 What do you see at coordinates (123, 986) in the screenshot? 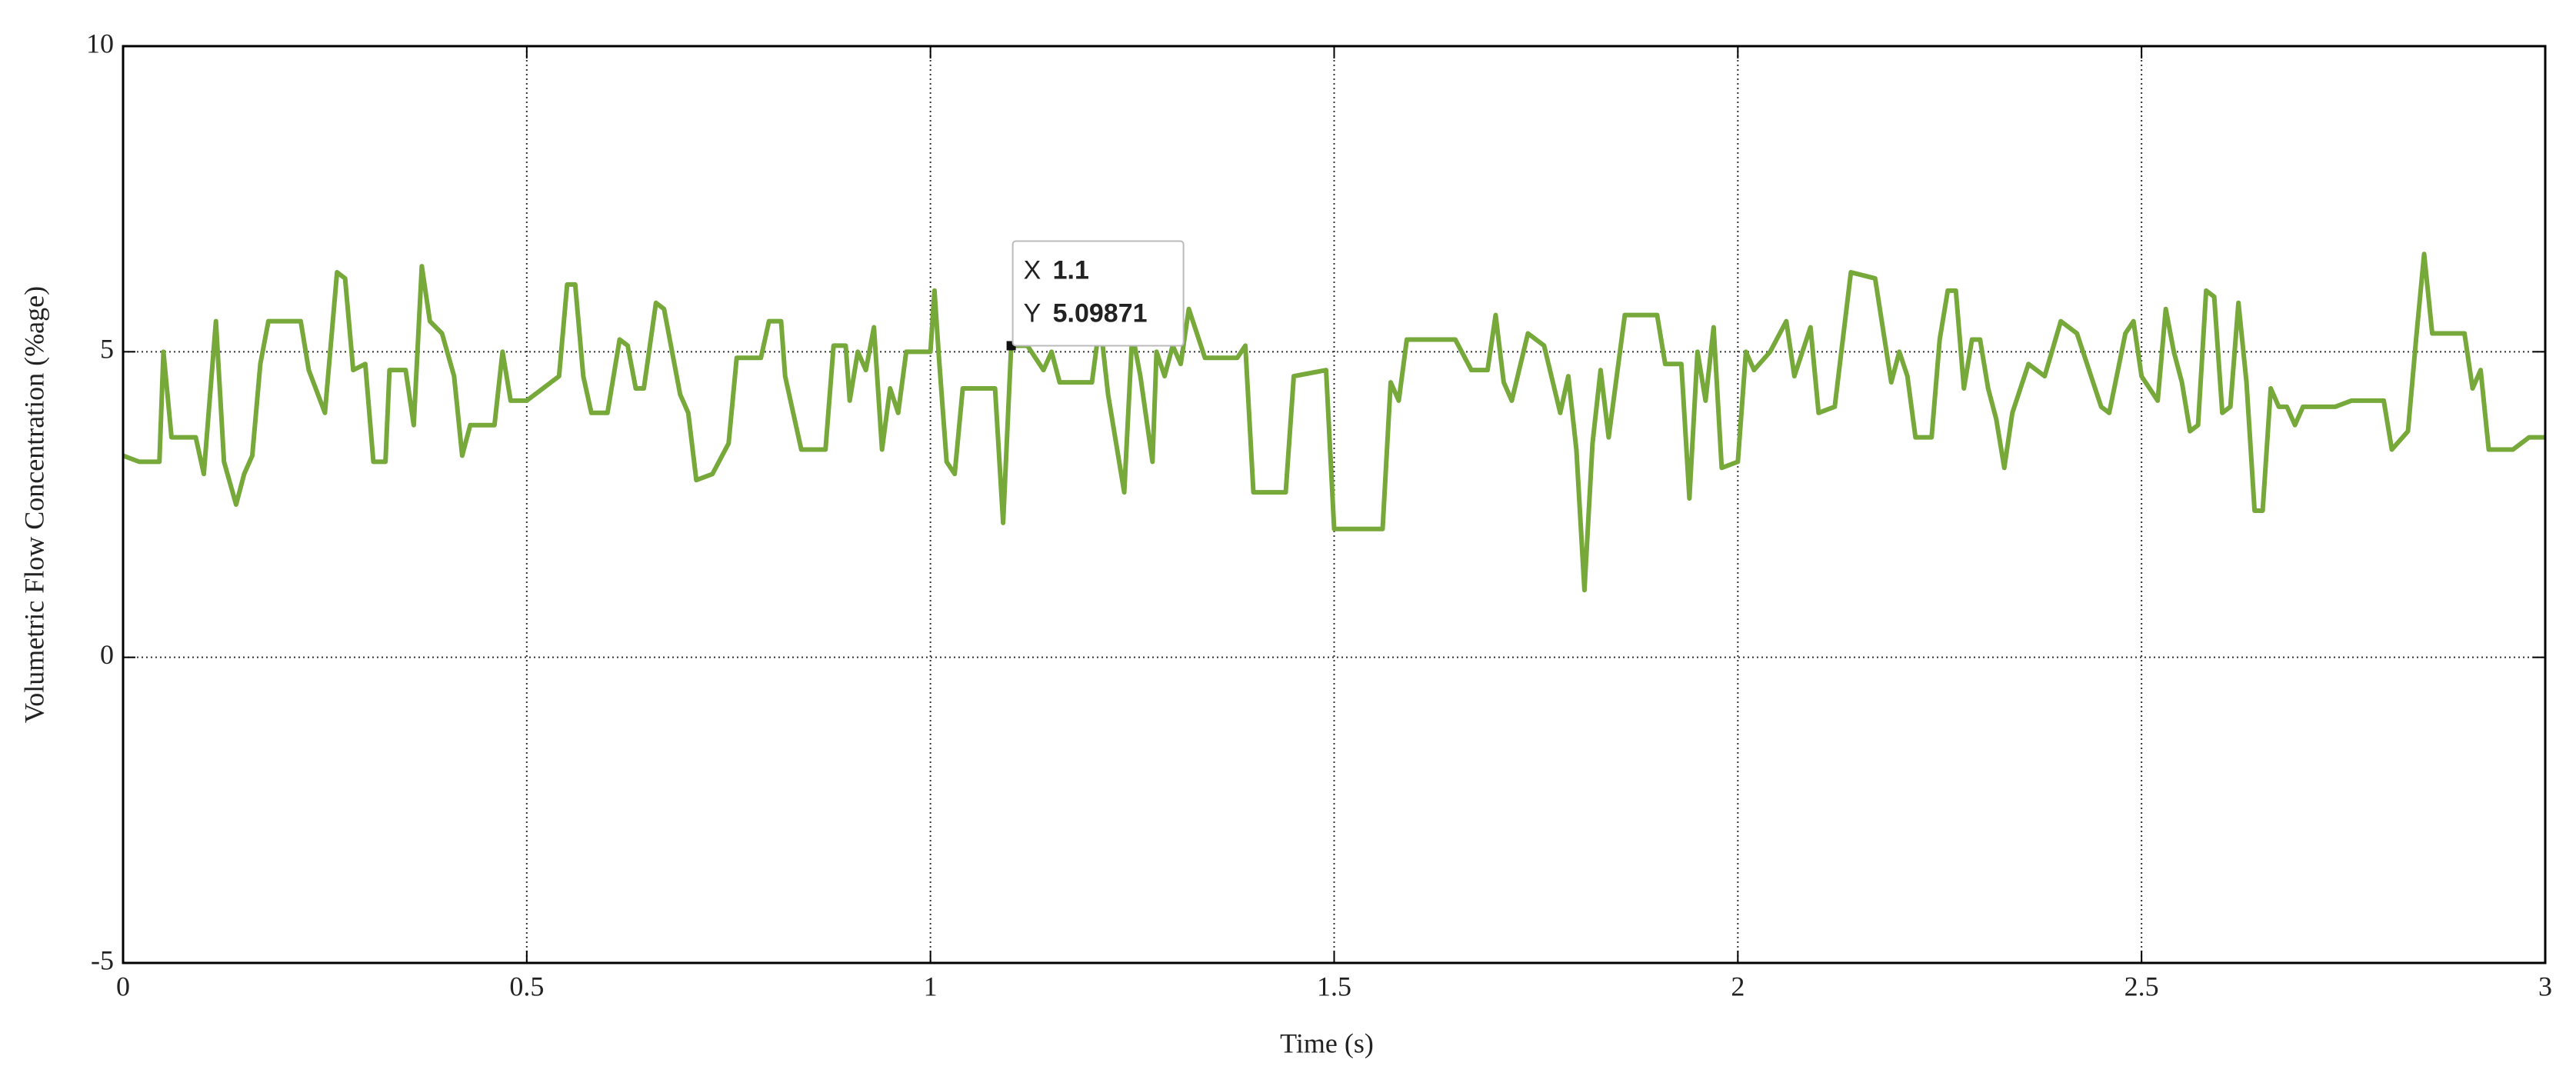
I see `x-tick-label: 0` at bounding box center [123, 986].